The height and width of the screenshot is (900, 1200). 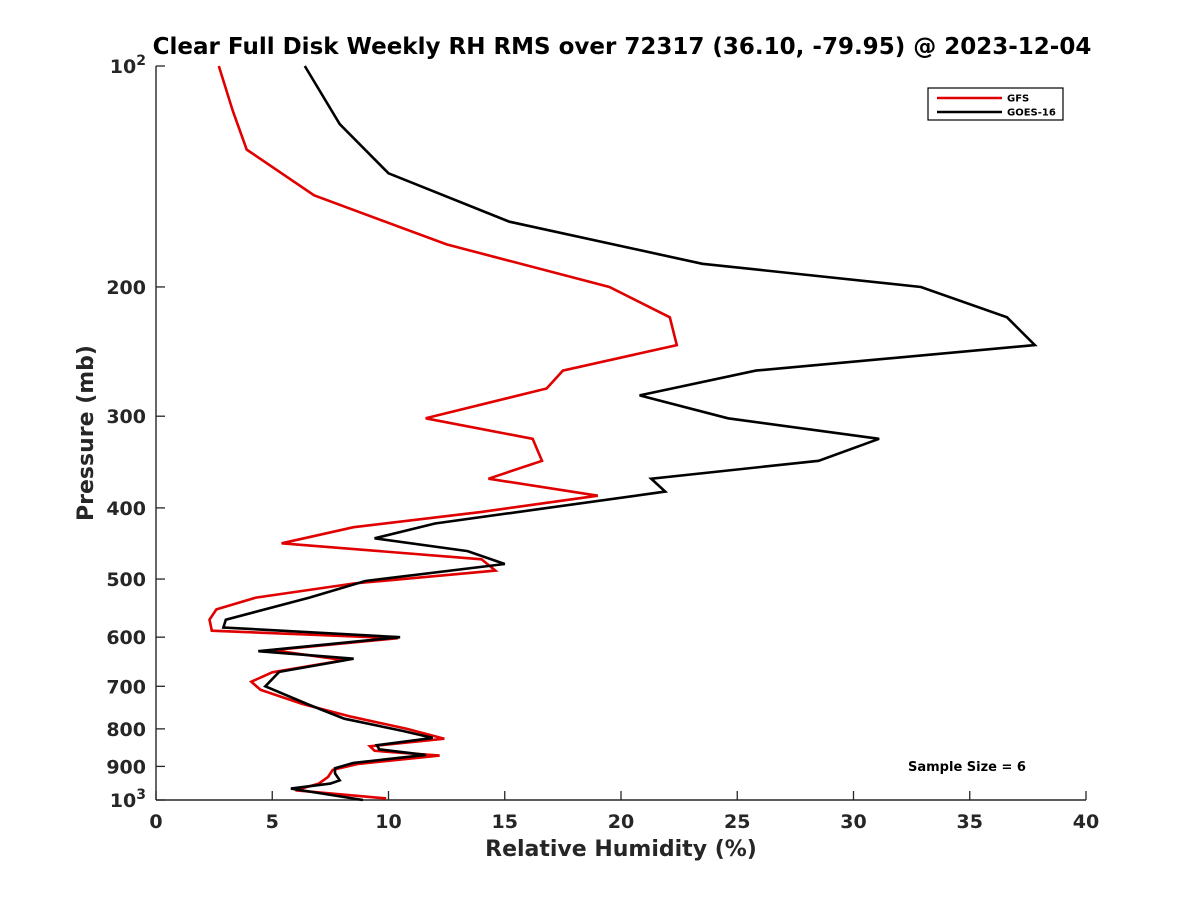 I want to click on x-tick-label: 35, so click(x=970, y=822).